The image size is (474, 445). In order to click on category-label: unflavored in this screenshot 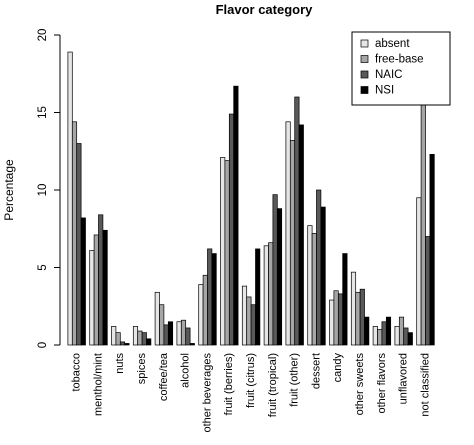, I will do `click(404, 378)`.